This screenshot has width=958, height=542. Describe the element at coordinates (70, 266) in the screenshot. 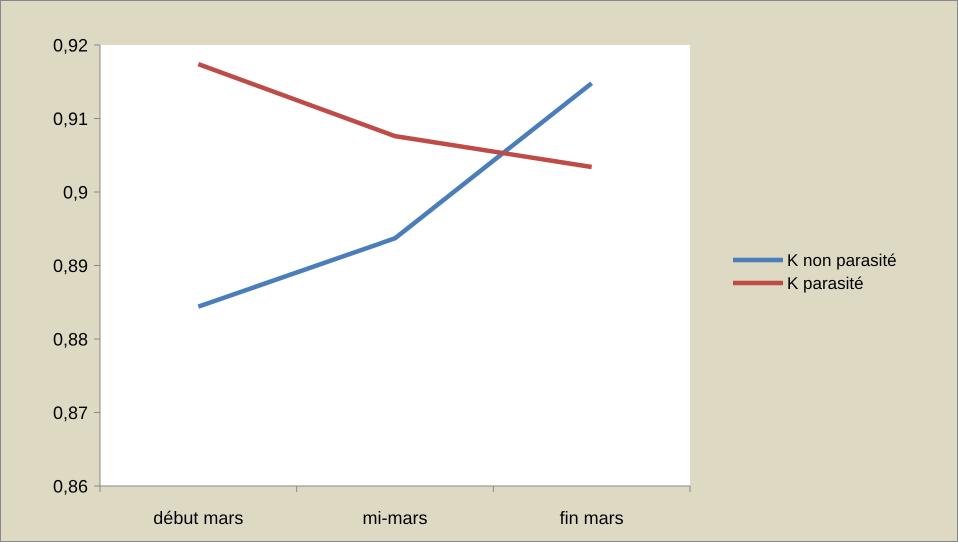

I see `y-tick-label: 0,89` at that location.